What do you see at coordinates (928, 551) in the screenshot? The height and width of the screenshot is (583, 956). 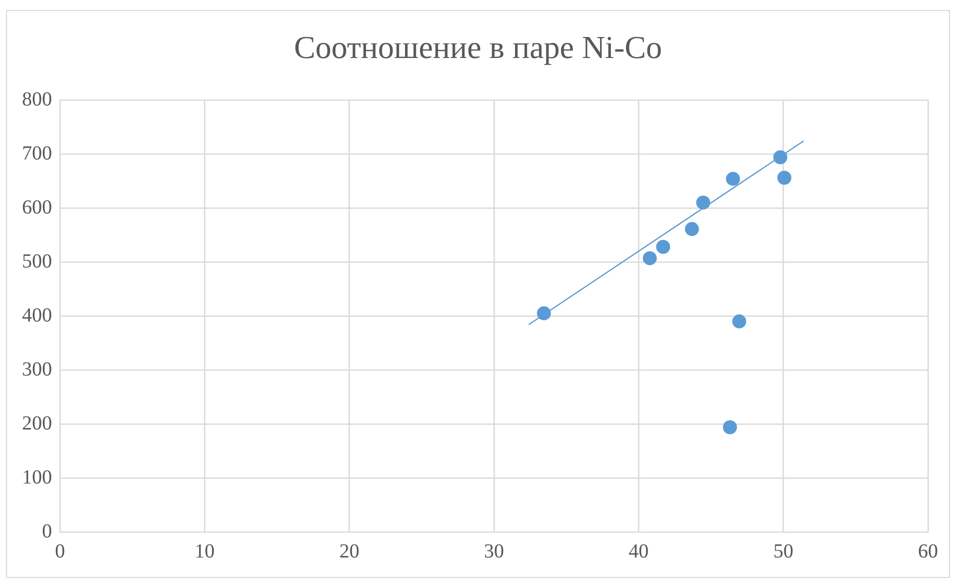 I see `x-tick-label: 60` at bounding box center [928, 551].